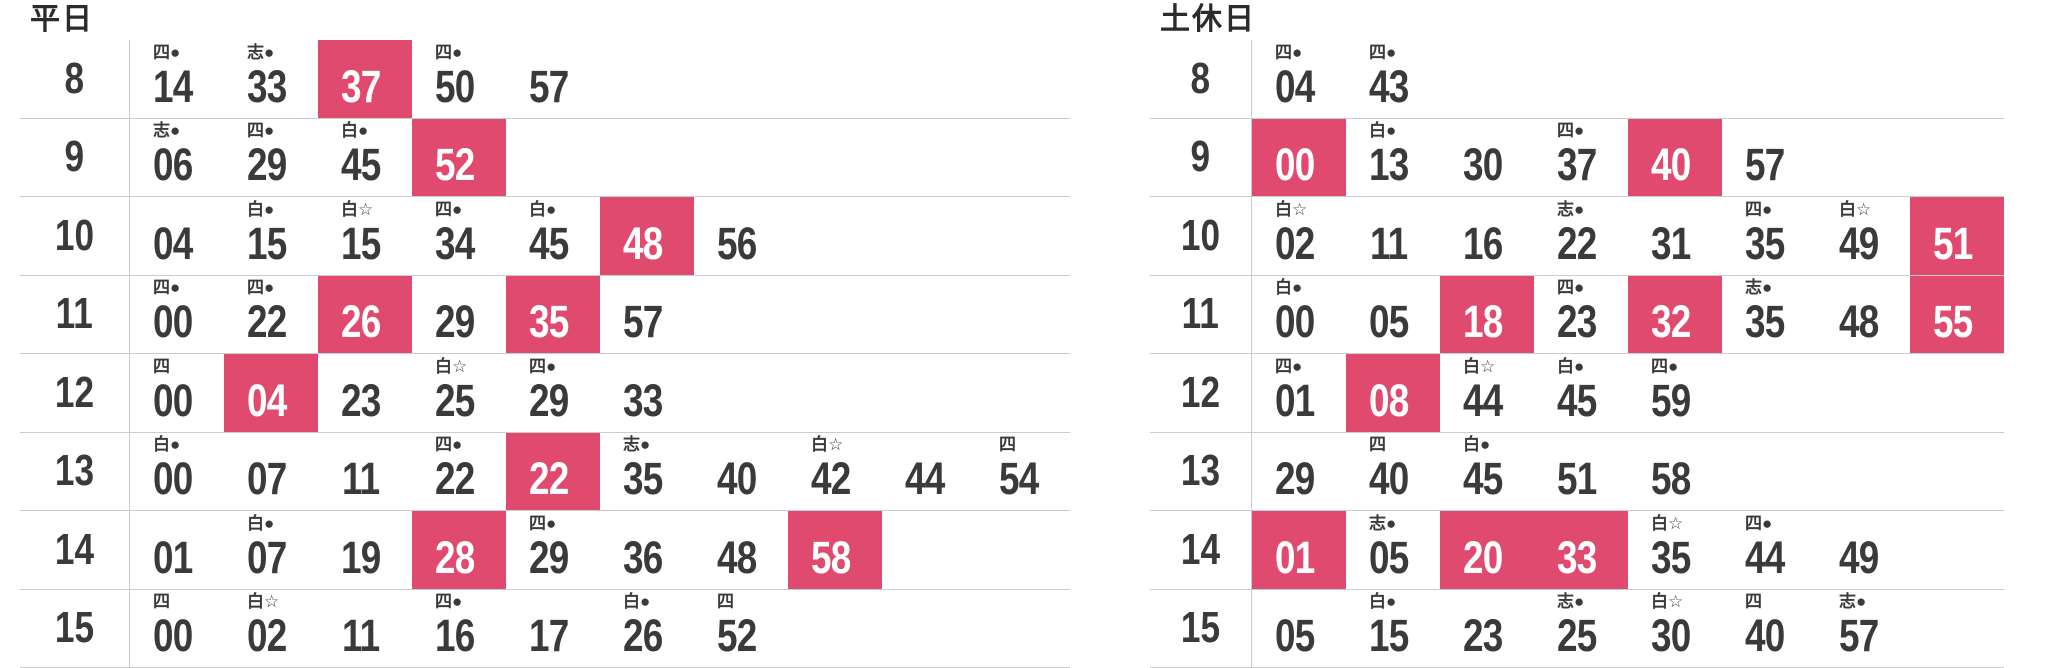 This screenshot has height=668, width=2062. What do you see at coordinates (1393, 75) in the screenshot?
I see `departure-stack: 四● 43` at bounding box center [1393, 75].